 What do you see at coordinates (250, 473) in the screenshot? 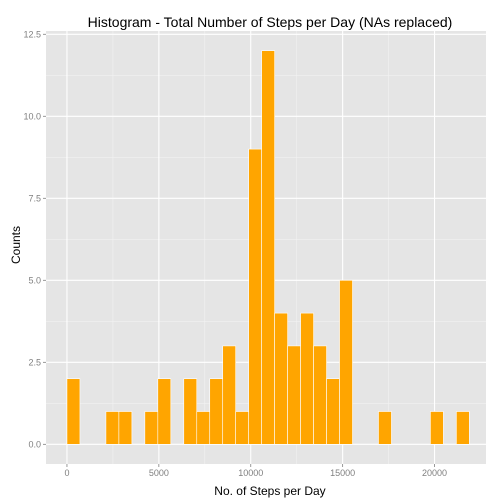
I see `x-tick-label: 10000` at bounding box center [250, 473].